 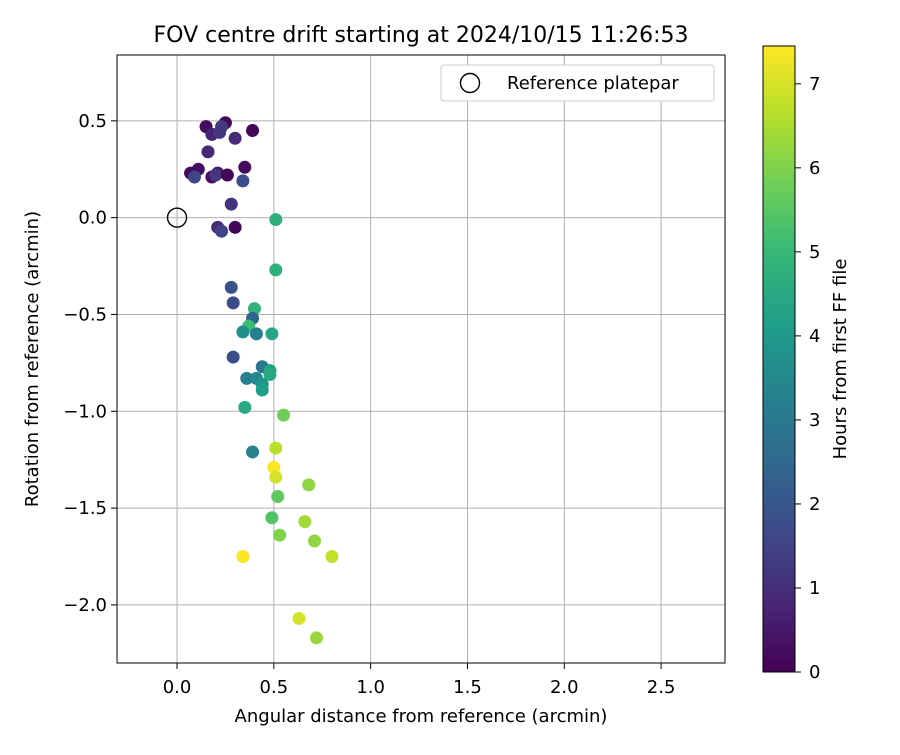 I want to click on colorbar-tick-label: 0, so click(x=814, y=672).